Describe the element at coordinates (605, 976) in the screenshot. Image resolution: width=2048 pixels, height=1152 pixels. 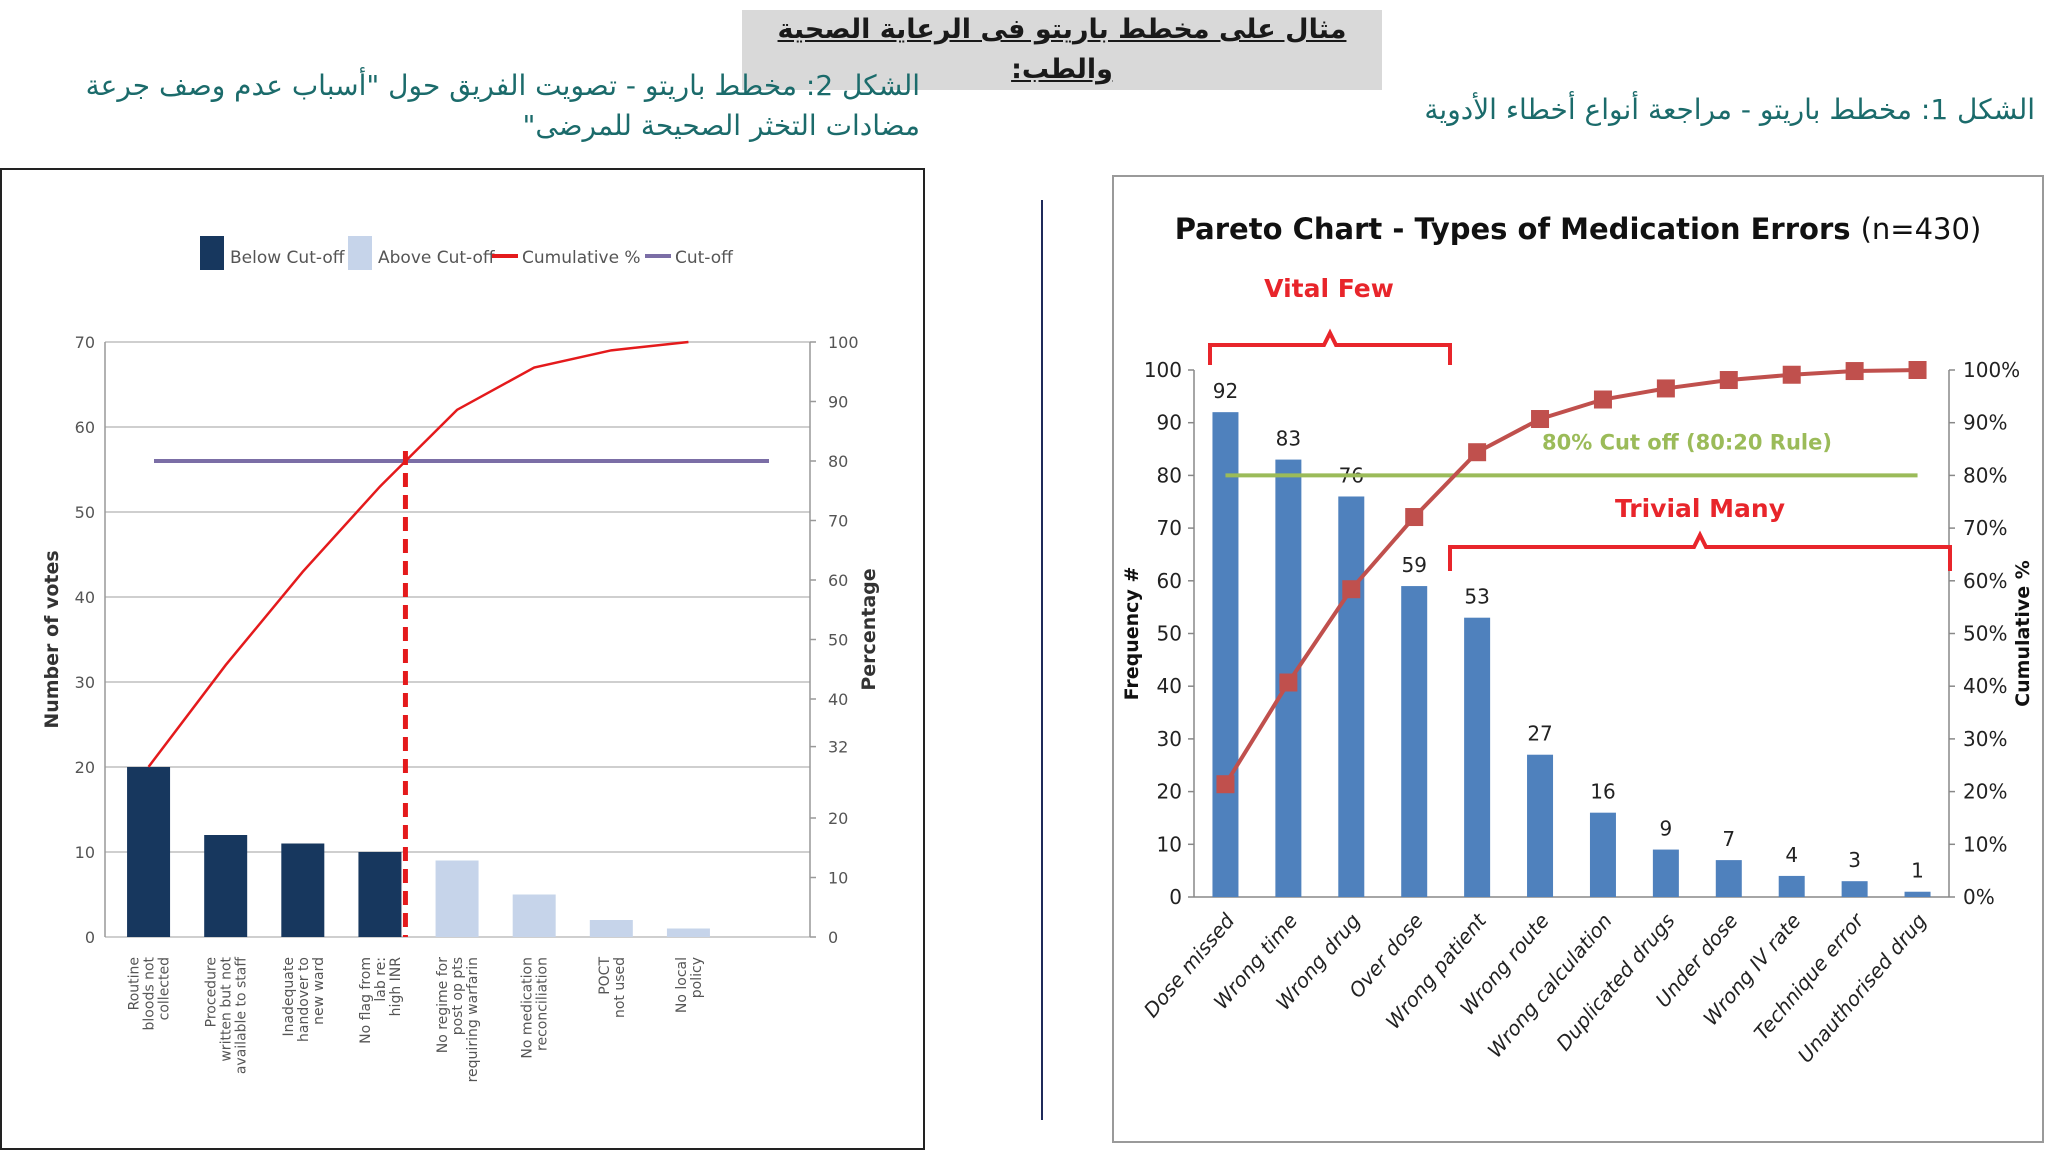
I see `x-tick-label-line: POCT` at that location.